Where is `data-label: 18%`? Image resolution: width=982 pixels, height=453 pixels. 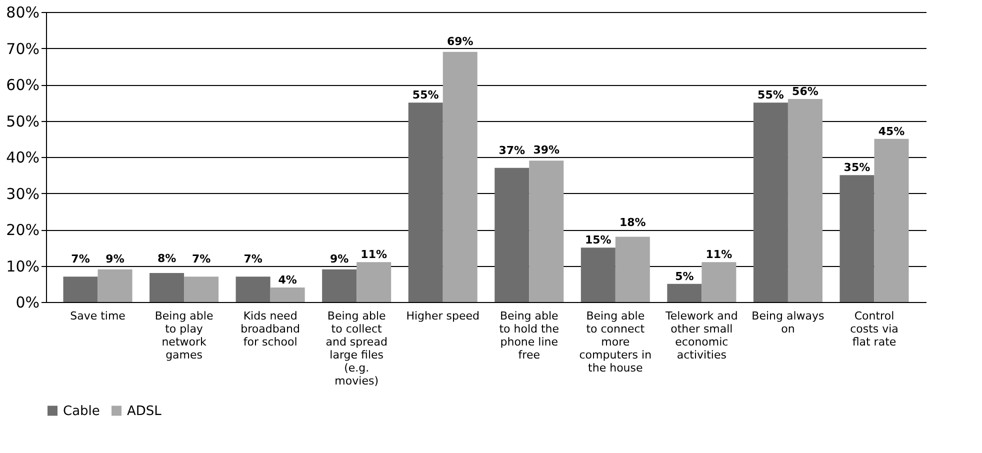 data-label: 18% is located at coordinates (632, 222).